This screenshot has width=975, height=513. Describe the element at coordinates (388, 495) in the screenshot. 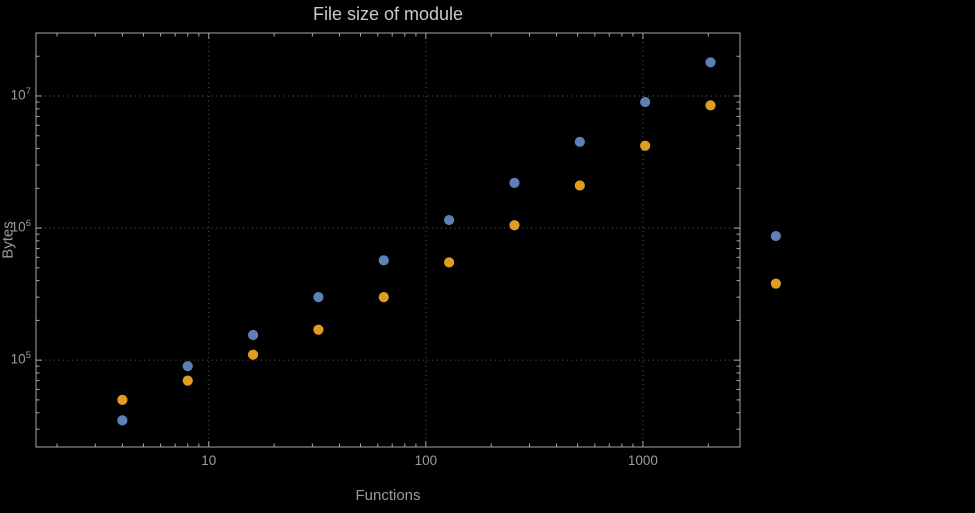

I see `x-axis-label: Functions` at that location.